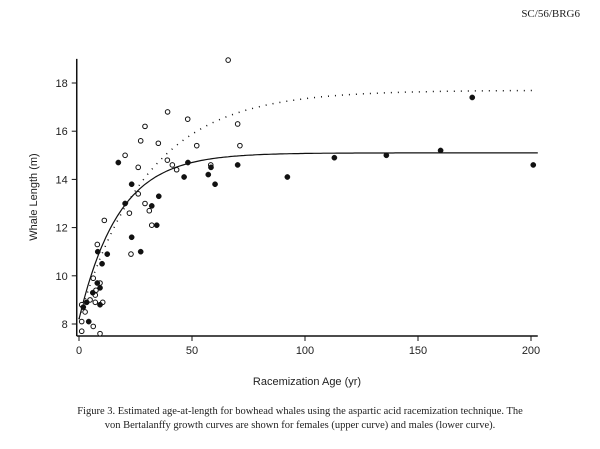 This screenshot has height=449, width=600. I want to click on x-tick-label: 100, so click(305, 351).